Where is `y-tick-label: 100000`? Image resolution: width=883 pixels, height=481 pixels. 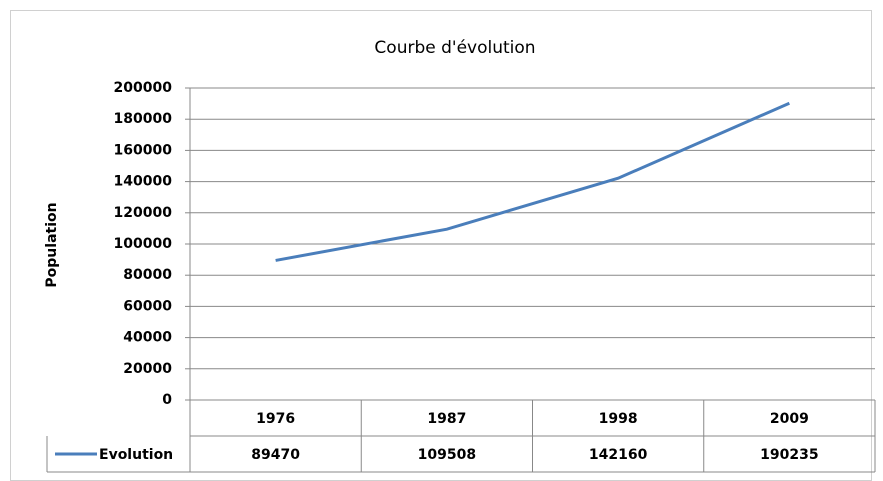
y-tick-label: 100000 is located at coordinates (143, 244).